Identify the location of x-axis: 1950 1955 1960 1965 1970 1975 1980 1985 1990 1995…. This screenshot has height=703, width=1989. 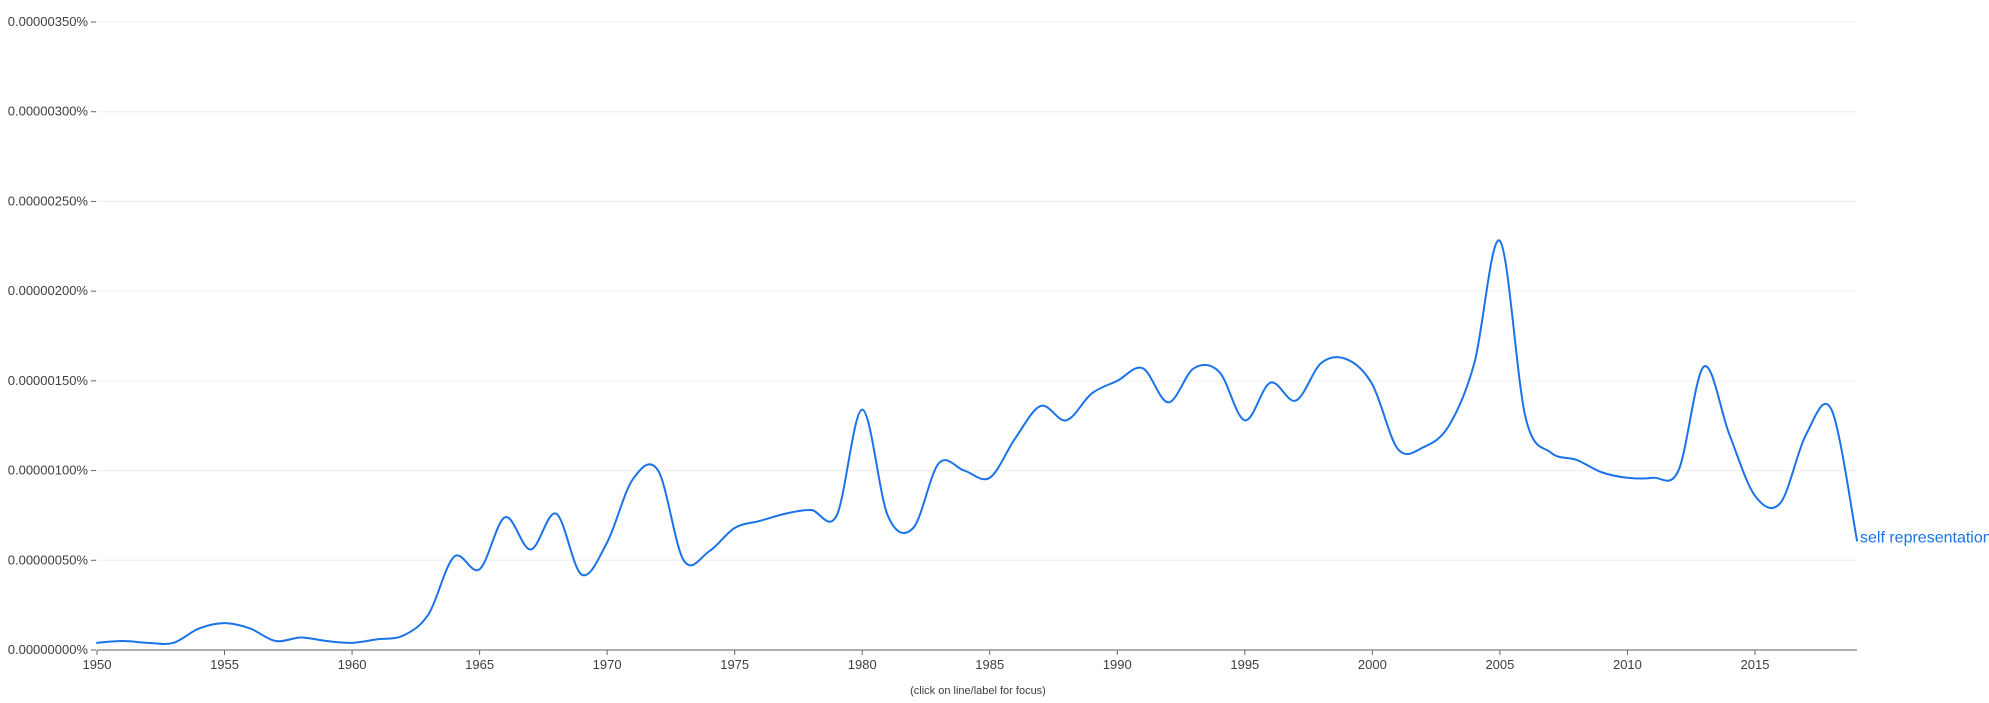
(970, 660).